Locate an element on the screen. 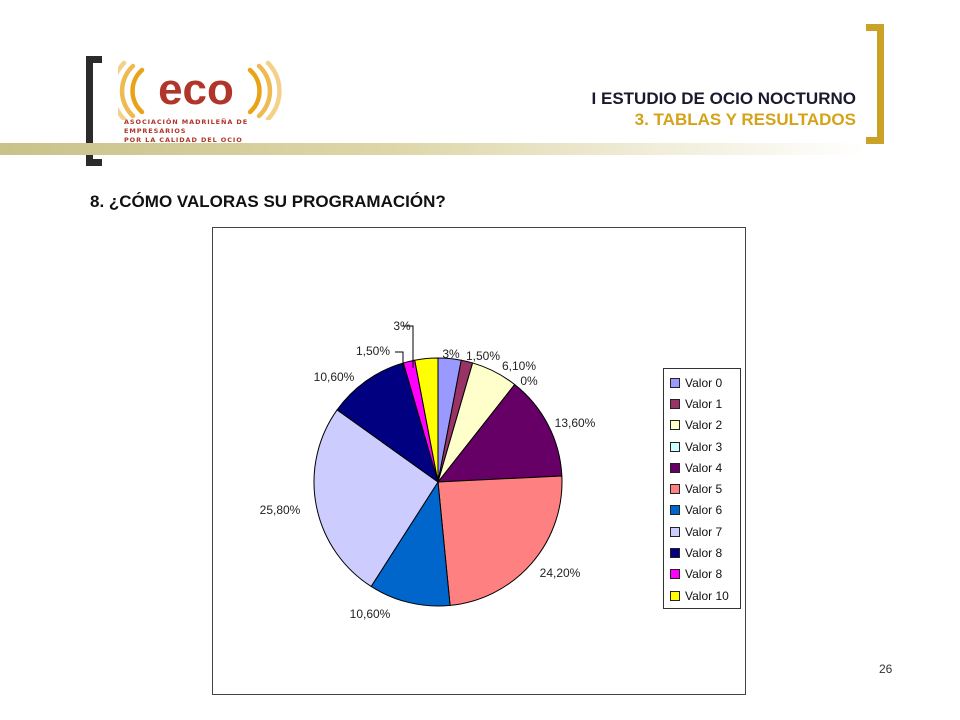  legend-item-7: Valor 6 is located at coordinates (705, 510).